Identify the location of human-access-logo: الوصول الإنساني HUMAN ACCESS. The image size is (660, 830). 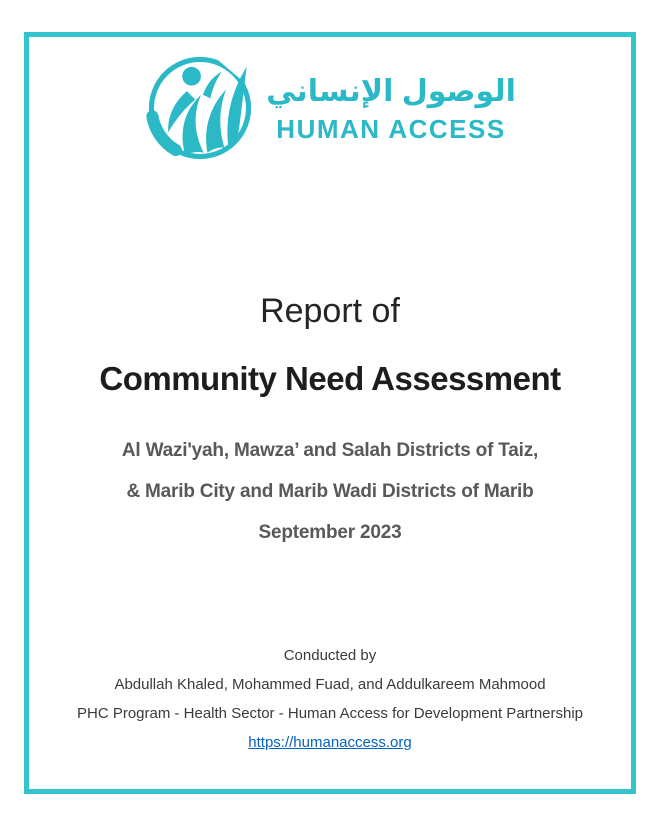
(330, 108).